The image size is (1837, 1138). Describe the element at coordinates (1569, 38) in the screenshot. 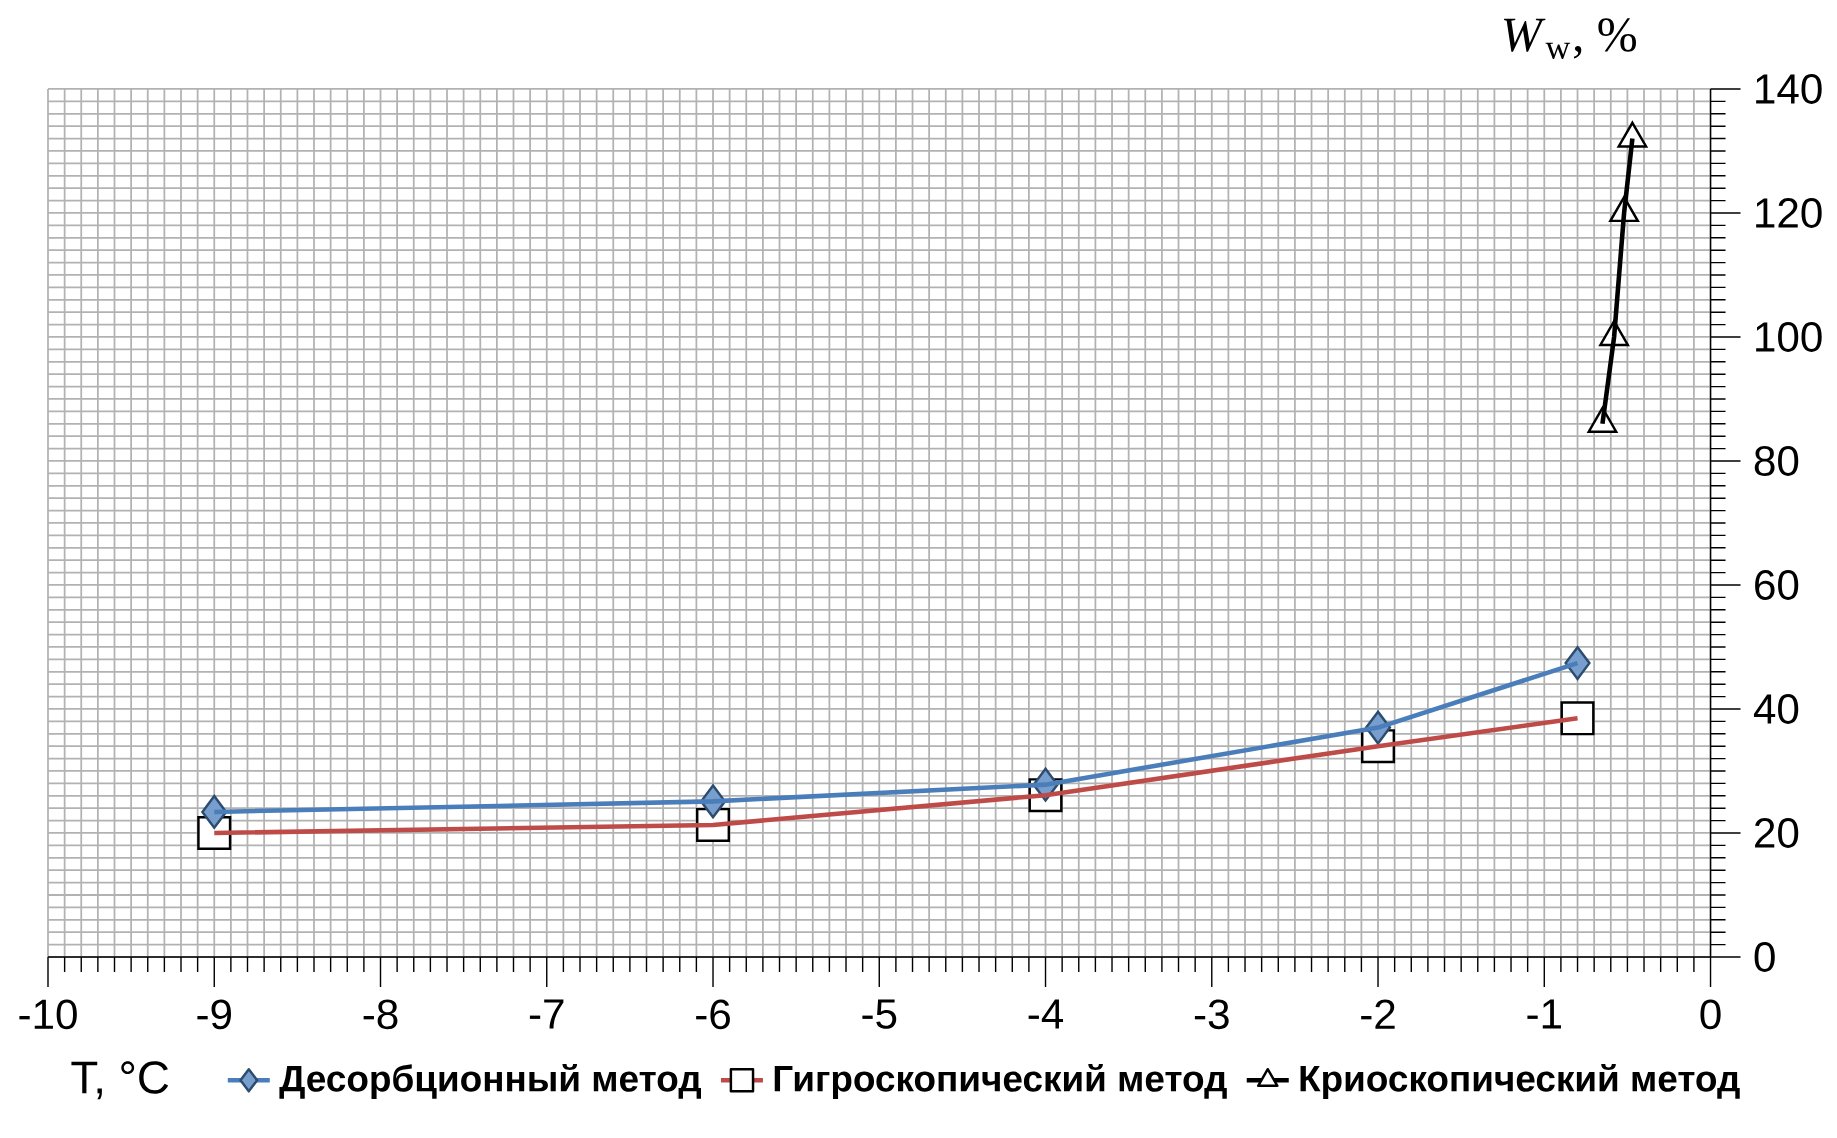

I see `y-axis-title: W$_{w}$, %` at that location.